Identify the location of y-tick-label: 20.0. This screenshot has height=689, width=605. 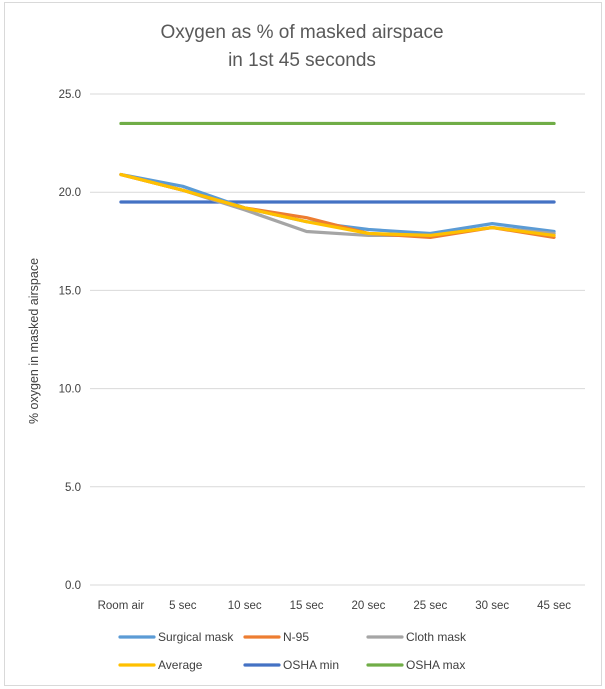
(70, 193).